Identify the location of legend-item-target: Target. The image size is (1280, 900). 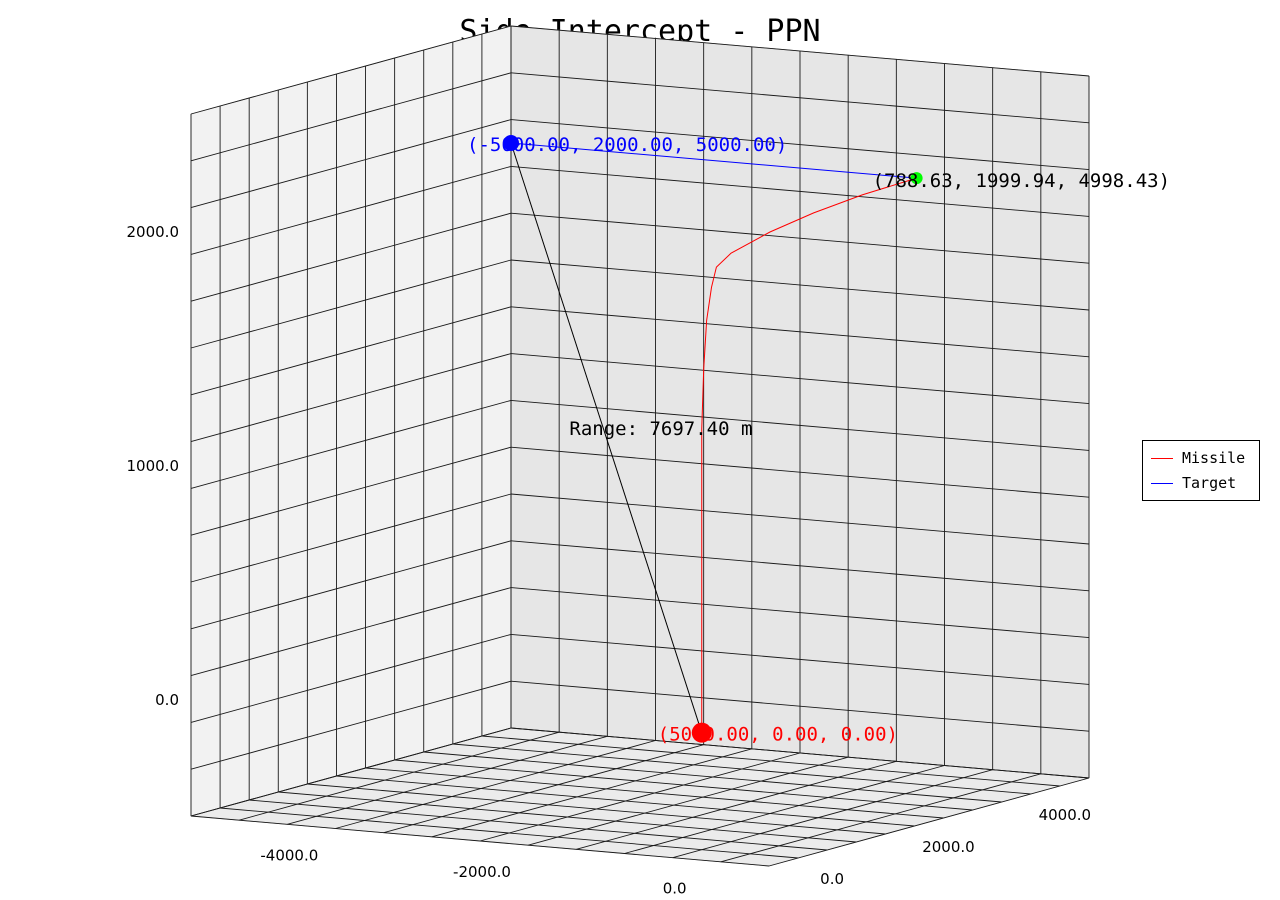
(1193, 483).